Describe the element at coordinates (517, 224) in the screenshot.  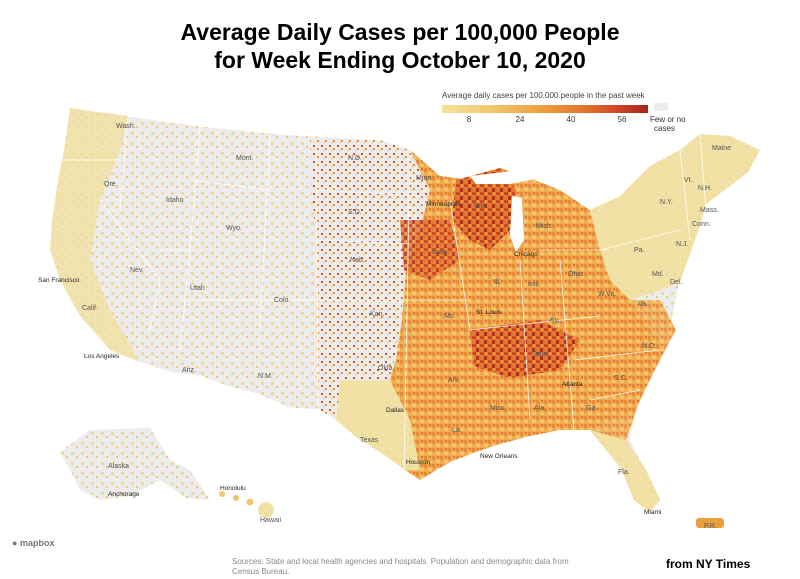
I see `lake-michigan` at that location.